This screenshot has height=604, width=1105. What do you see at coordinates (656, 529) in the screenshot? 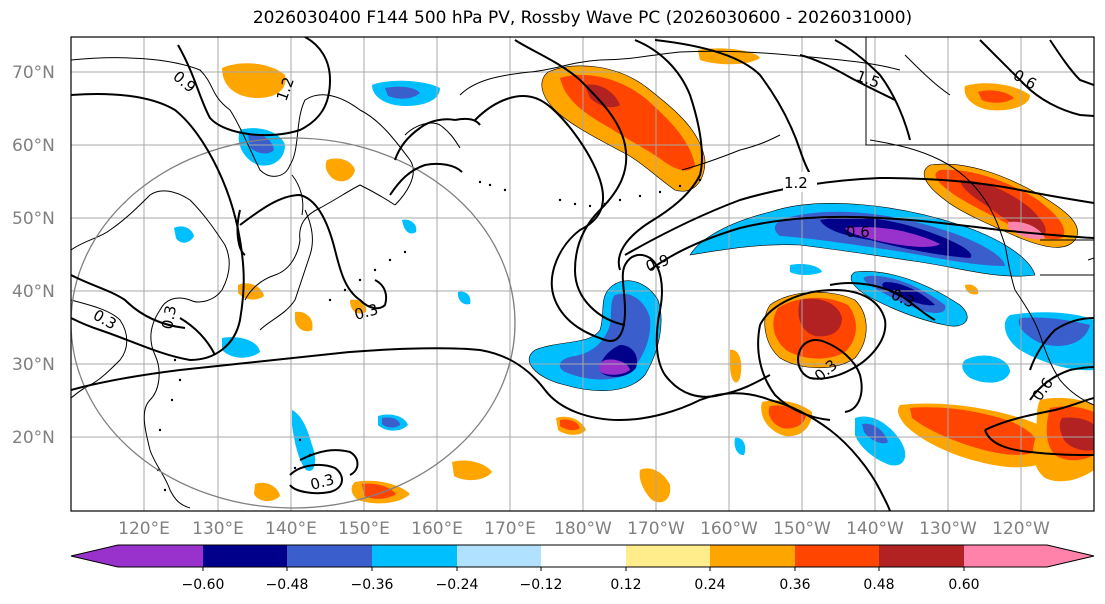
I see `lon-label: 170°W` at bounding box center [656, 529].